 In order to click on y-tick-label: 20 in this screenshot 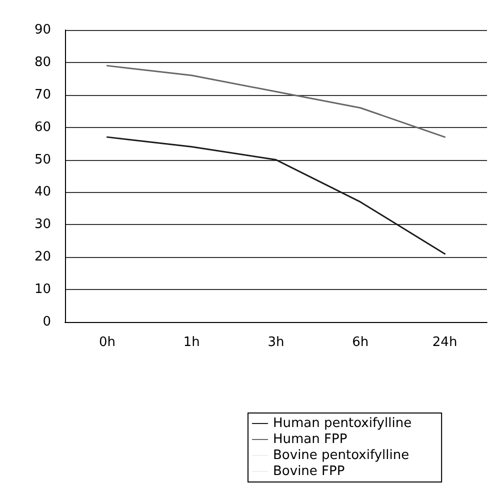, I will do `click(42, 257)`.